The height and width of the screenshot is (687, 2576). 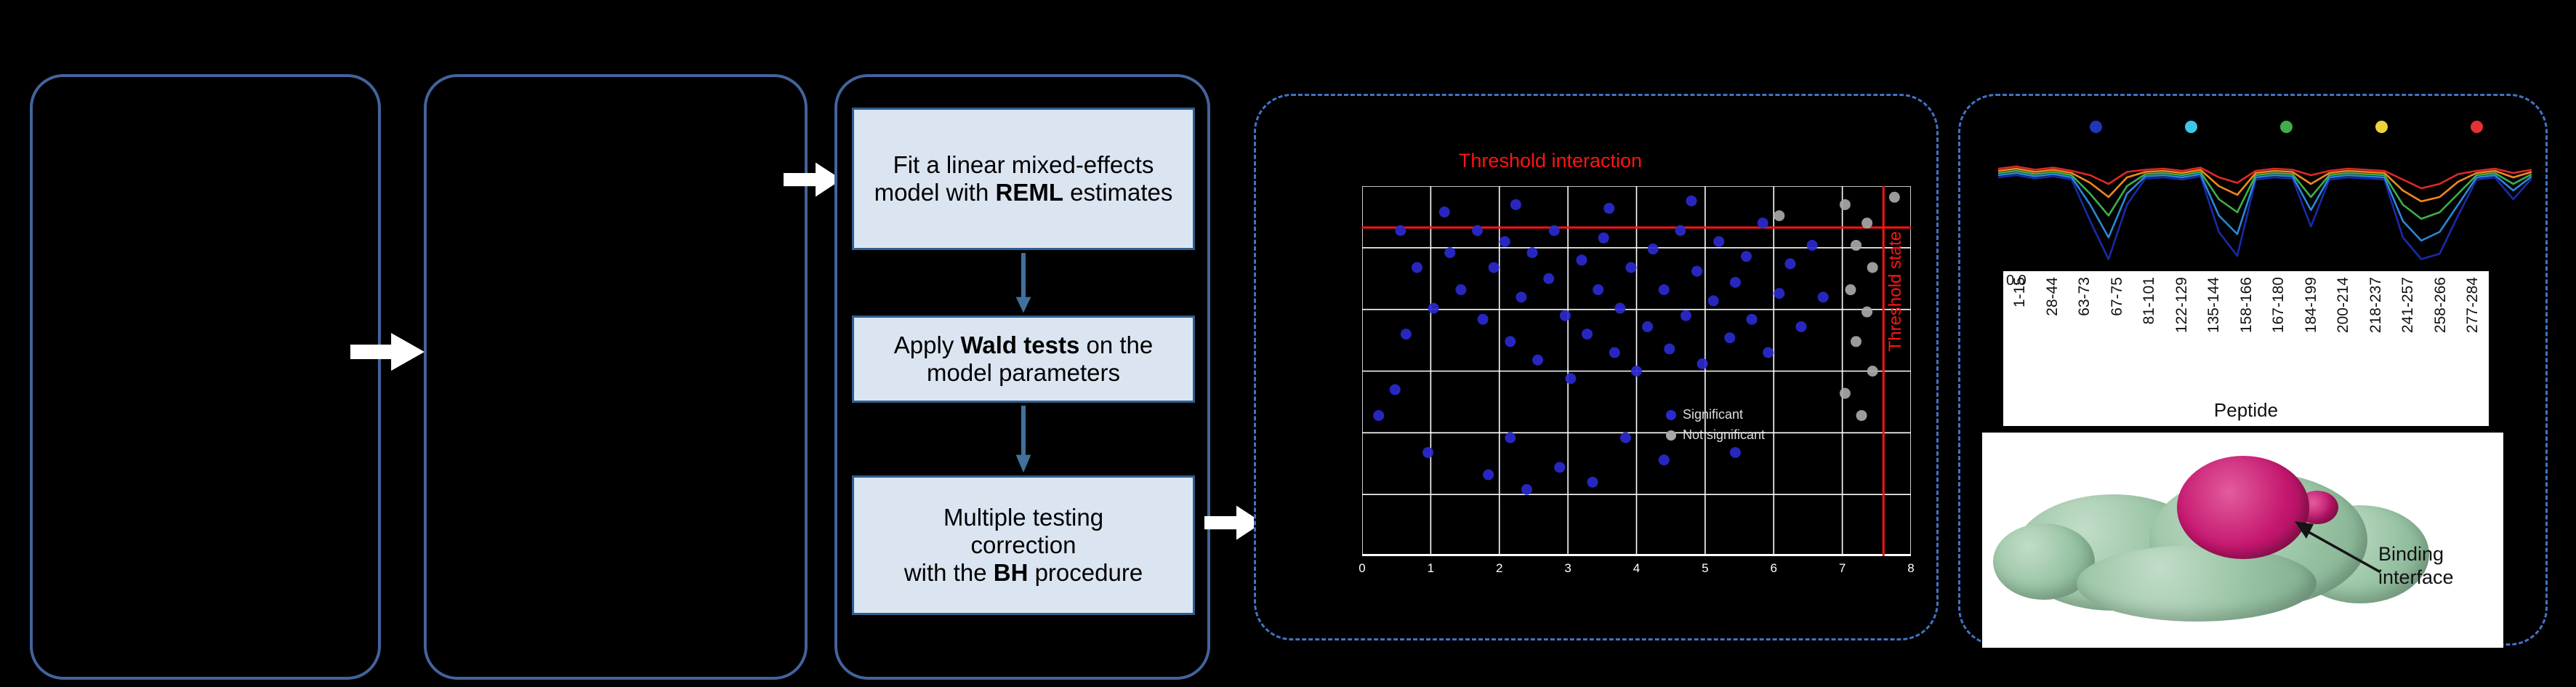 I want to click on step-wald-tests: Apply Wald tests on the model parameters, so click(x=1023, y=359).